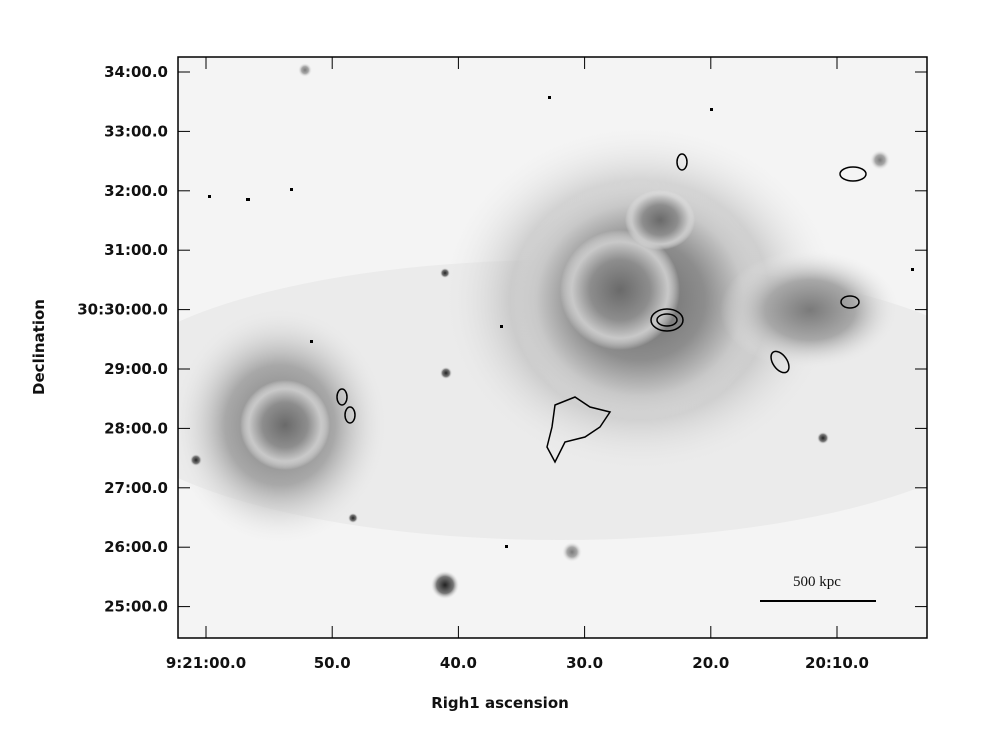  I want to click on y-tick-label: 25:00.0, so click(136, 607).